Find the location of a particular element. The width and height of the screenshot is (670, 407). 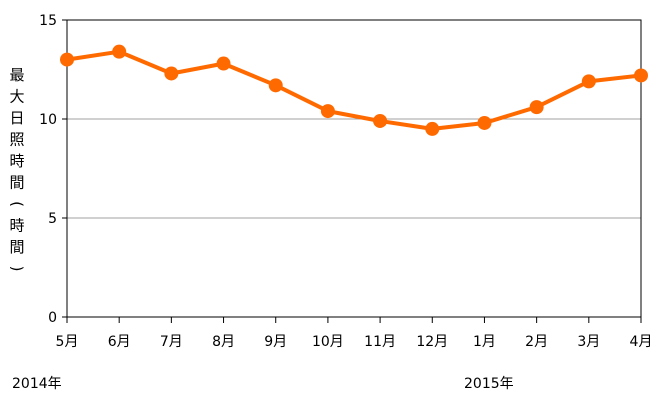

x-tick-labels: 5月 6月 7月 8月 9月 10月 11月 12月 1月 2月 3月 4月 is located at coordinates (354, 342).